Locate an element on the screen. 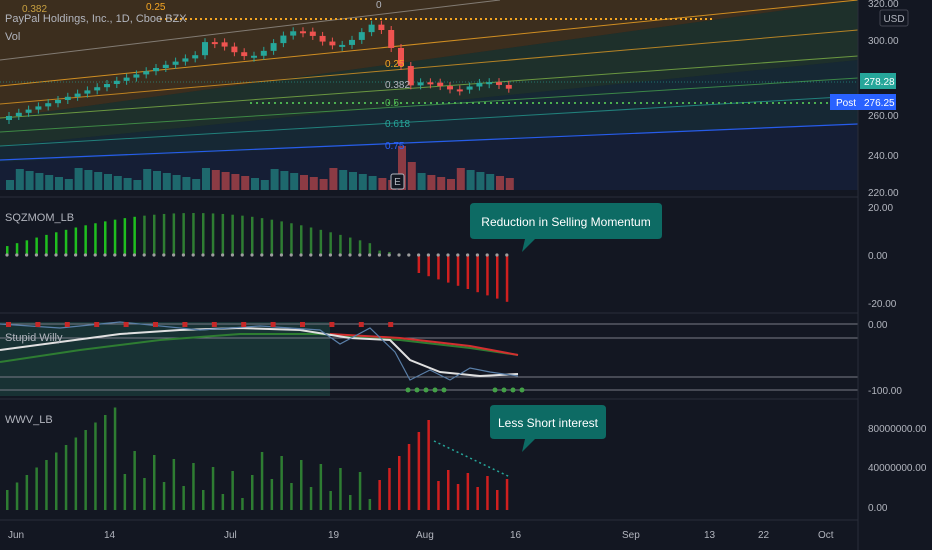 The width and height of the screenshot is (932, 550). post-label: Post is located at coordinates (846, 103).